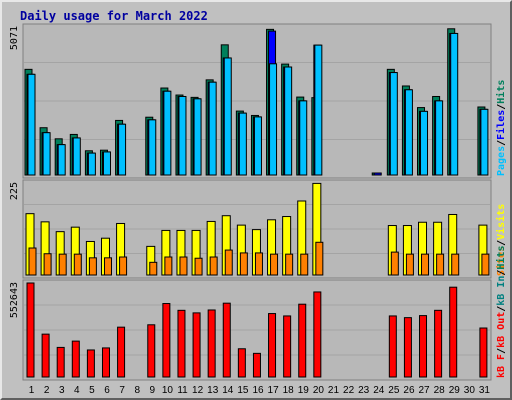  Describe the element at coordinates (198, 390) in the screenshot. I see `day-label: 12` at that location.